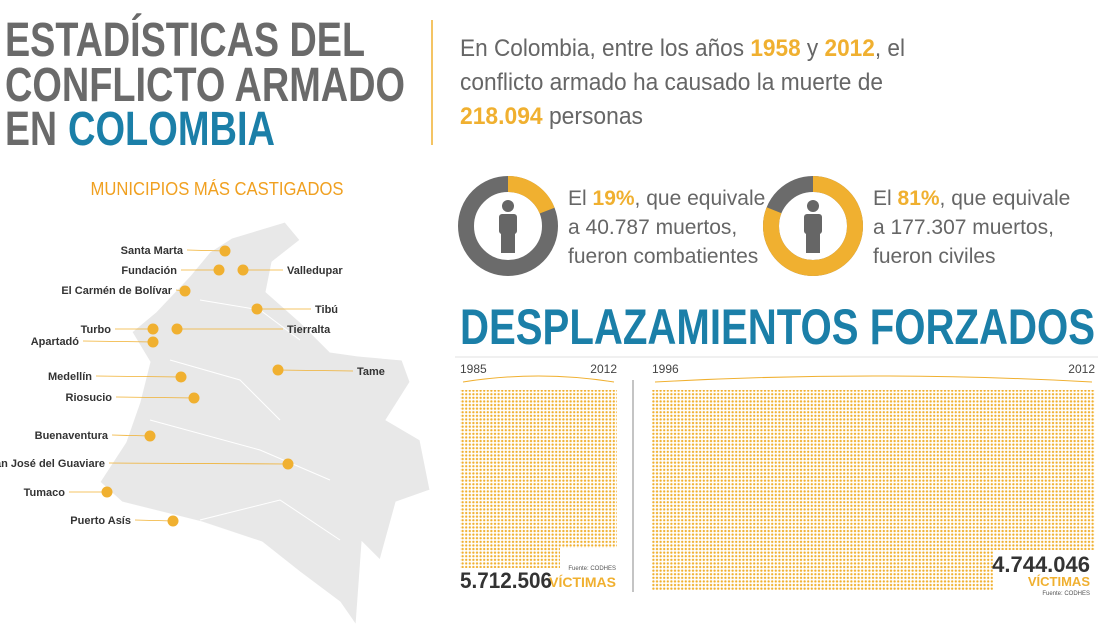 This screenshot has height=635, width=1103. I want to click on title-highlight: COLOMBIA, so click(171, 129).